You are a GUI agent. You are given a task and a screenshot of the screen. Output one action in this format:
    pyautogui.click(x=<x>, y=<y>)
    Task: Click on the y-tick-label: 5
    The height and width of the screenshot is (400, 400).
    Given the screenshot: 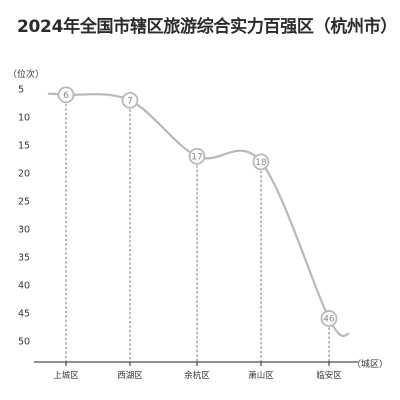 What is the action you would take?
    pyautogui.click(x=21, y=90)
    